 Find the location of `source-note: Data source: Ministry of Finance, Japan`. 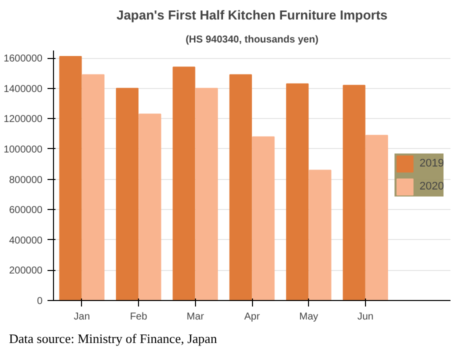

source-note: Data source: Ministry of Finance, Japan is located at coordinates (113, 339).